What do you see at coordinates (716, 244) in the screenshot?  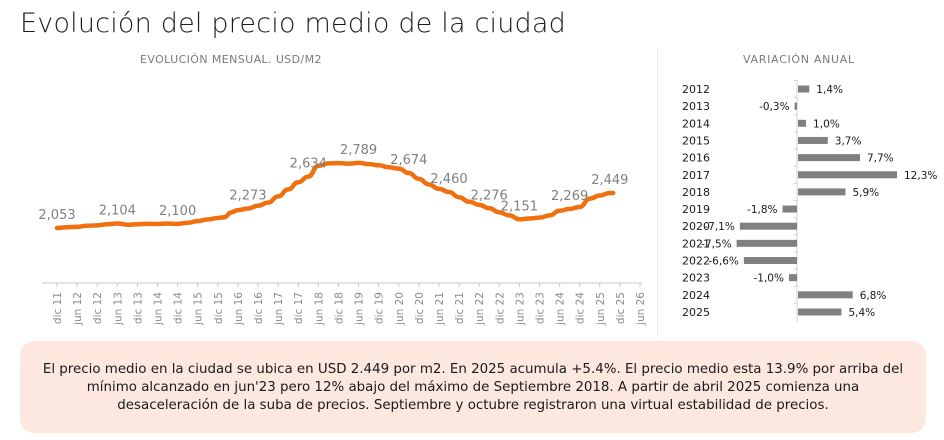 I see `variation-value-label: -7,5%` at bounding box center [716, 244].